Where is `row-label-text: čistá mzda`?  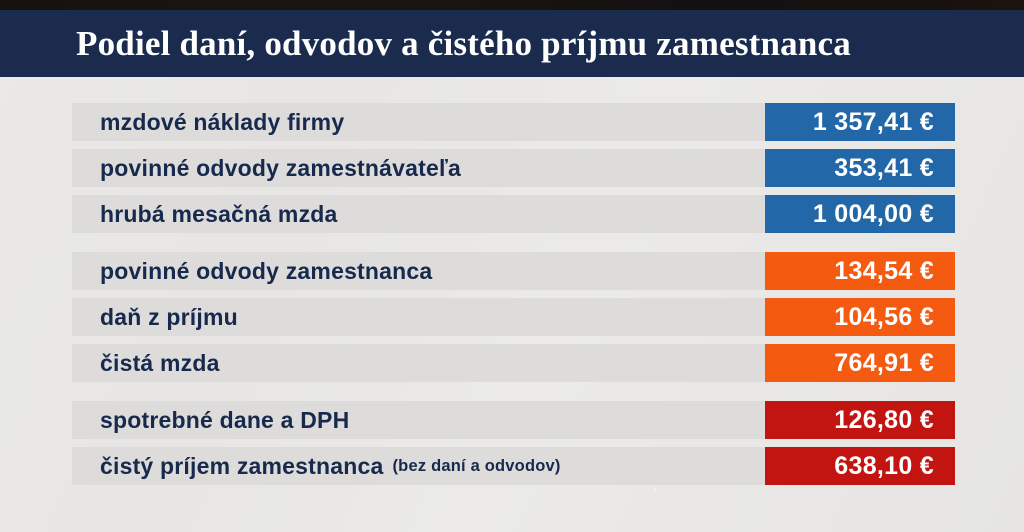
row-label-text: čistá mzda is located at coordinates (160, 362).